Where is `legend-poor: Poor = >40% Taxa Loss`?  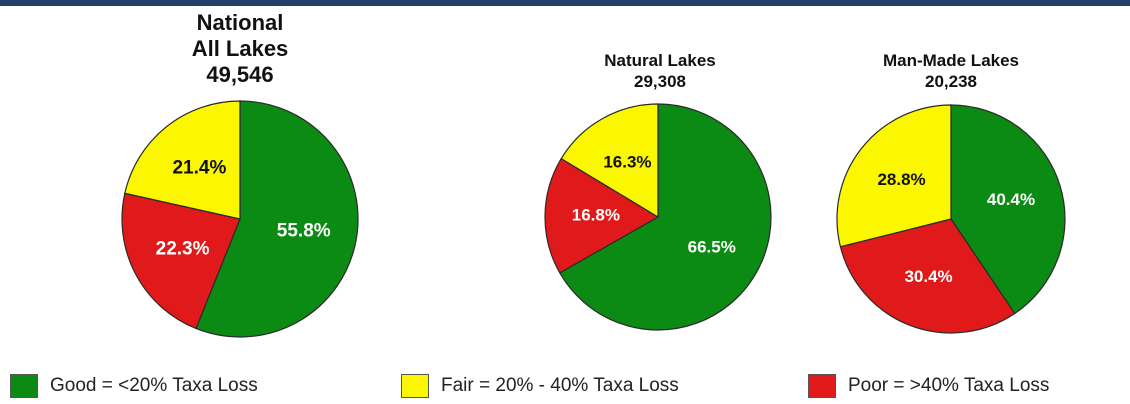 legend-poor: Poor = >40% Taxa Loss is located at coordinates (928, 386).